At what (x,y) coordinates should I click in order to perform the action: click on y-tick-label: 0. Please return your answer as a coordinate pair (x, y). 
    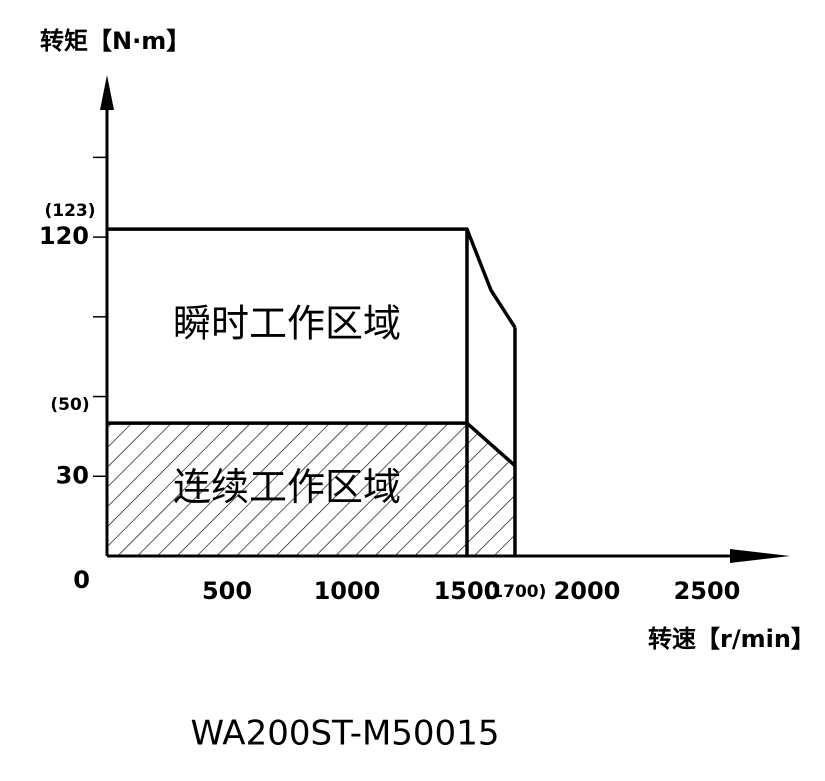
    Looking at the image, I should click on (81, 580).